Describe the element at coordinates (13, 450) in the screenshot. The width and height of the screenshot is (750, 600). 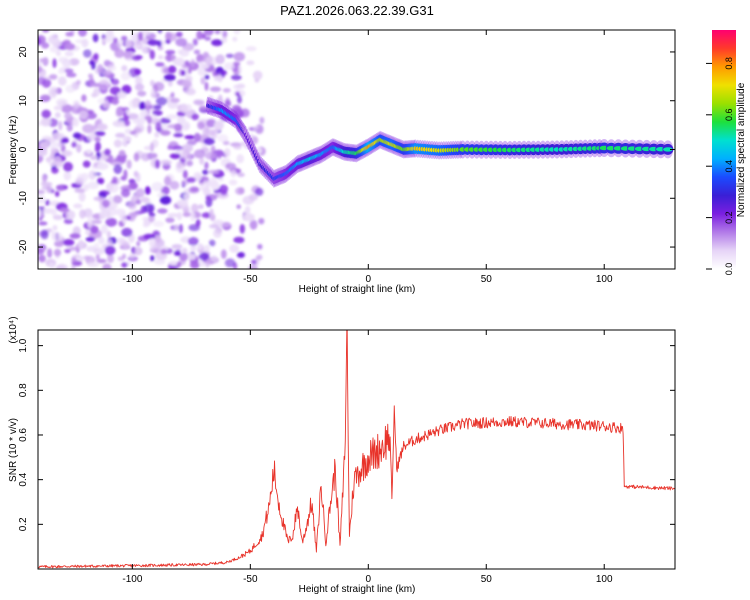
I see `snr-ylabel: SNR (10 * v/v)` at that location.